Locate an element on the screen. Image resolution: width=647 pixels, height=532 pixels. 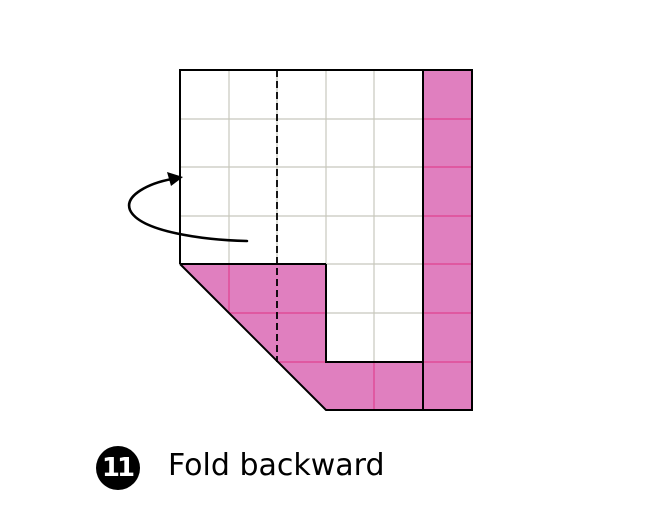
step-instruction-text: Fold backward is located at coordinates (276, 465).